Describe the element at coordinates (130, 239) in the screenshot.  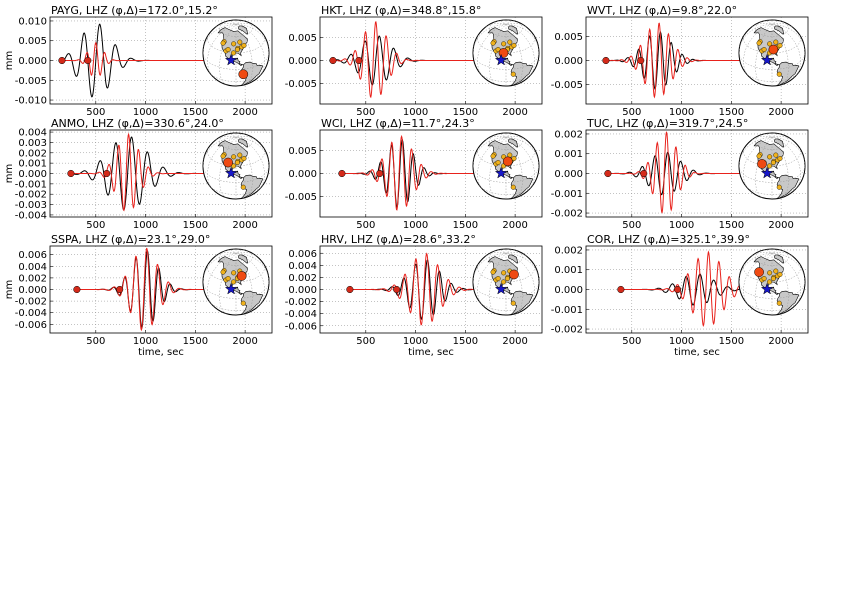
I see `panel-title: SSPA, LHZ (φ,Δ)=23.1°,29.0°` at that location.